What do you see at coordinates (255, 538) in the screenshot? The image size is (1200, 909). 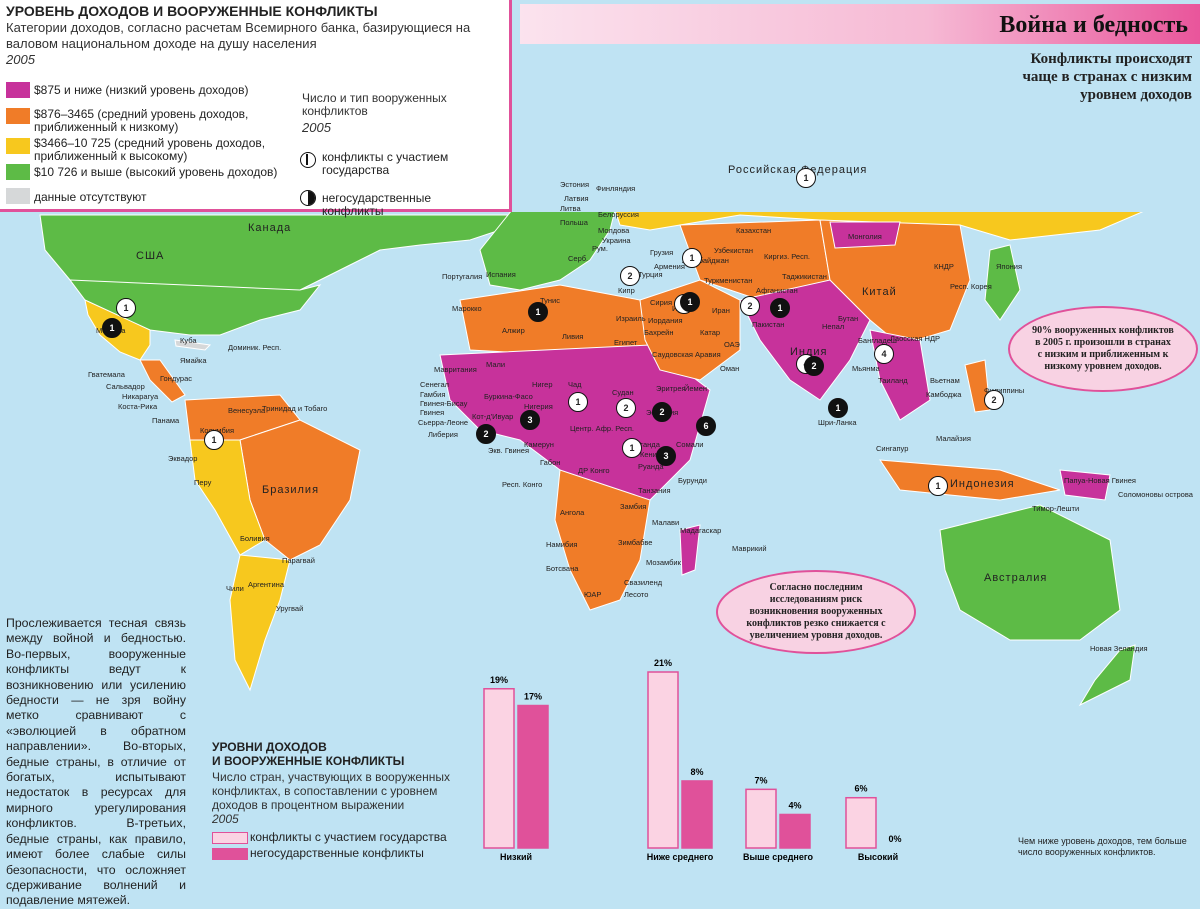 I see `country-label: Боливия` at bounding box center [255, 538].